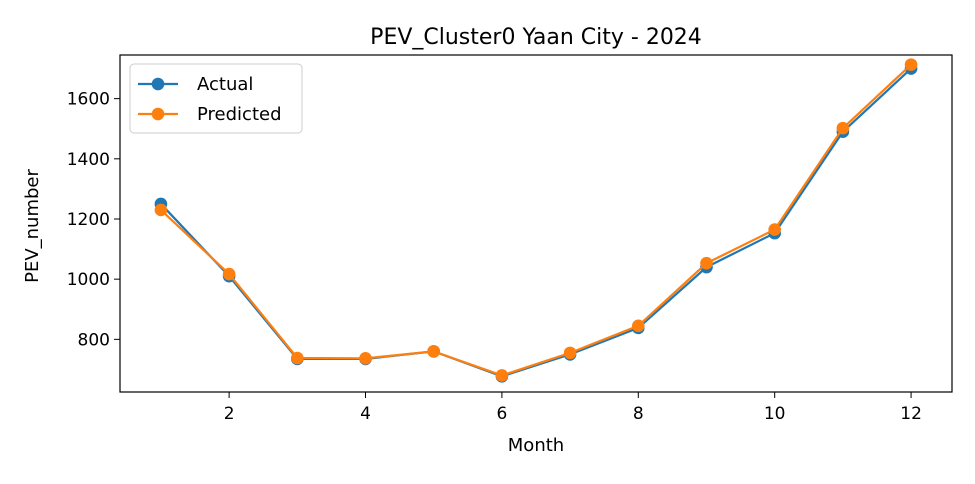 This screenshot has width=975, height=484. I want to click on legend-item-predicted: Predicted, so click(210, 114).